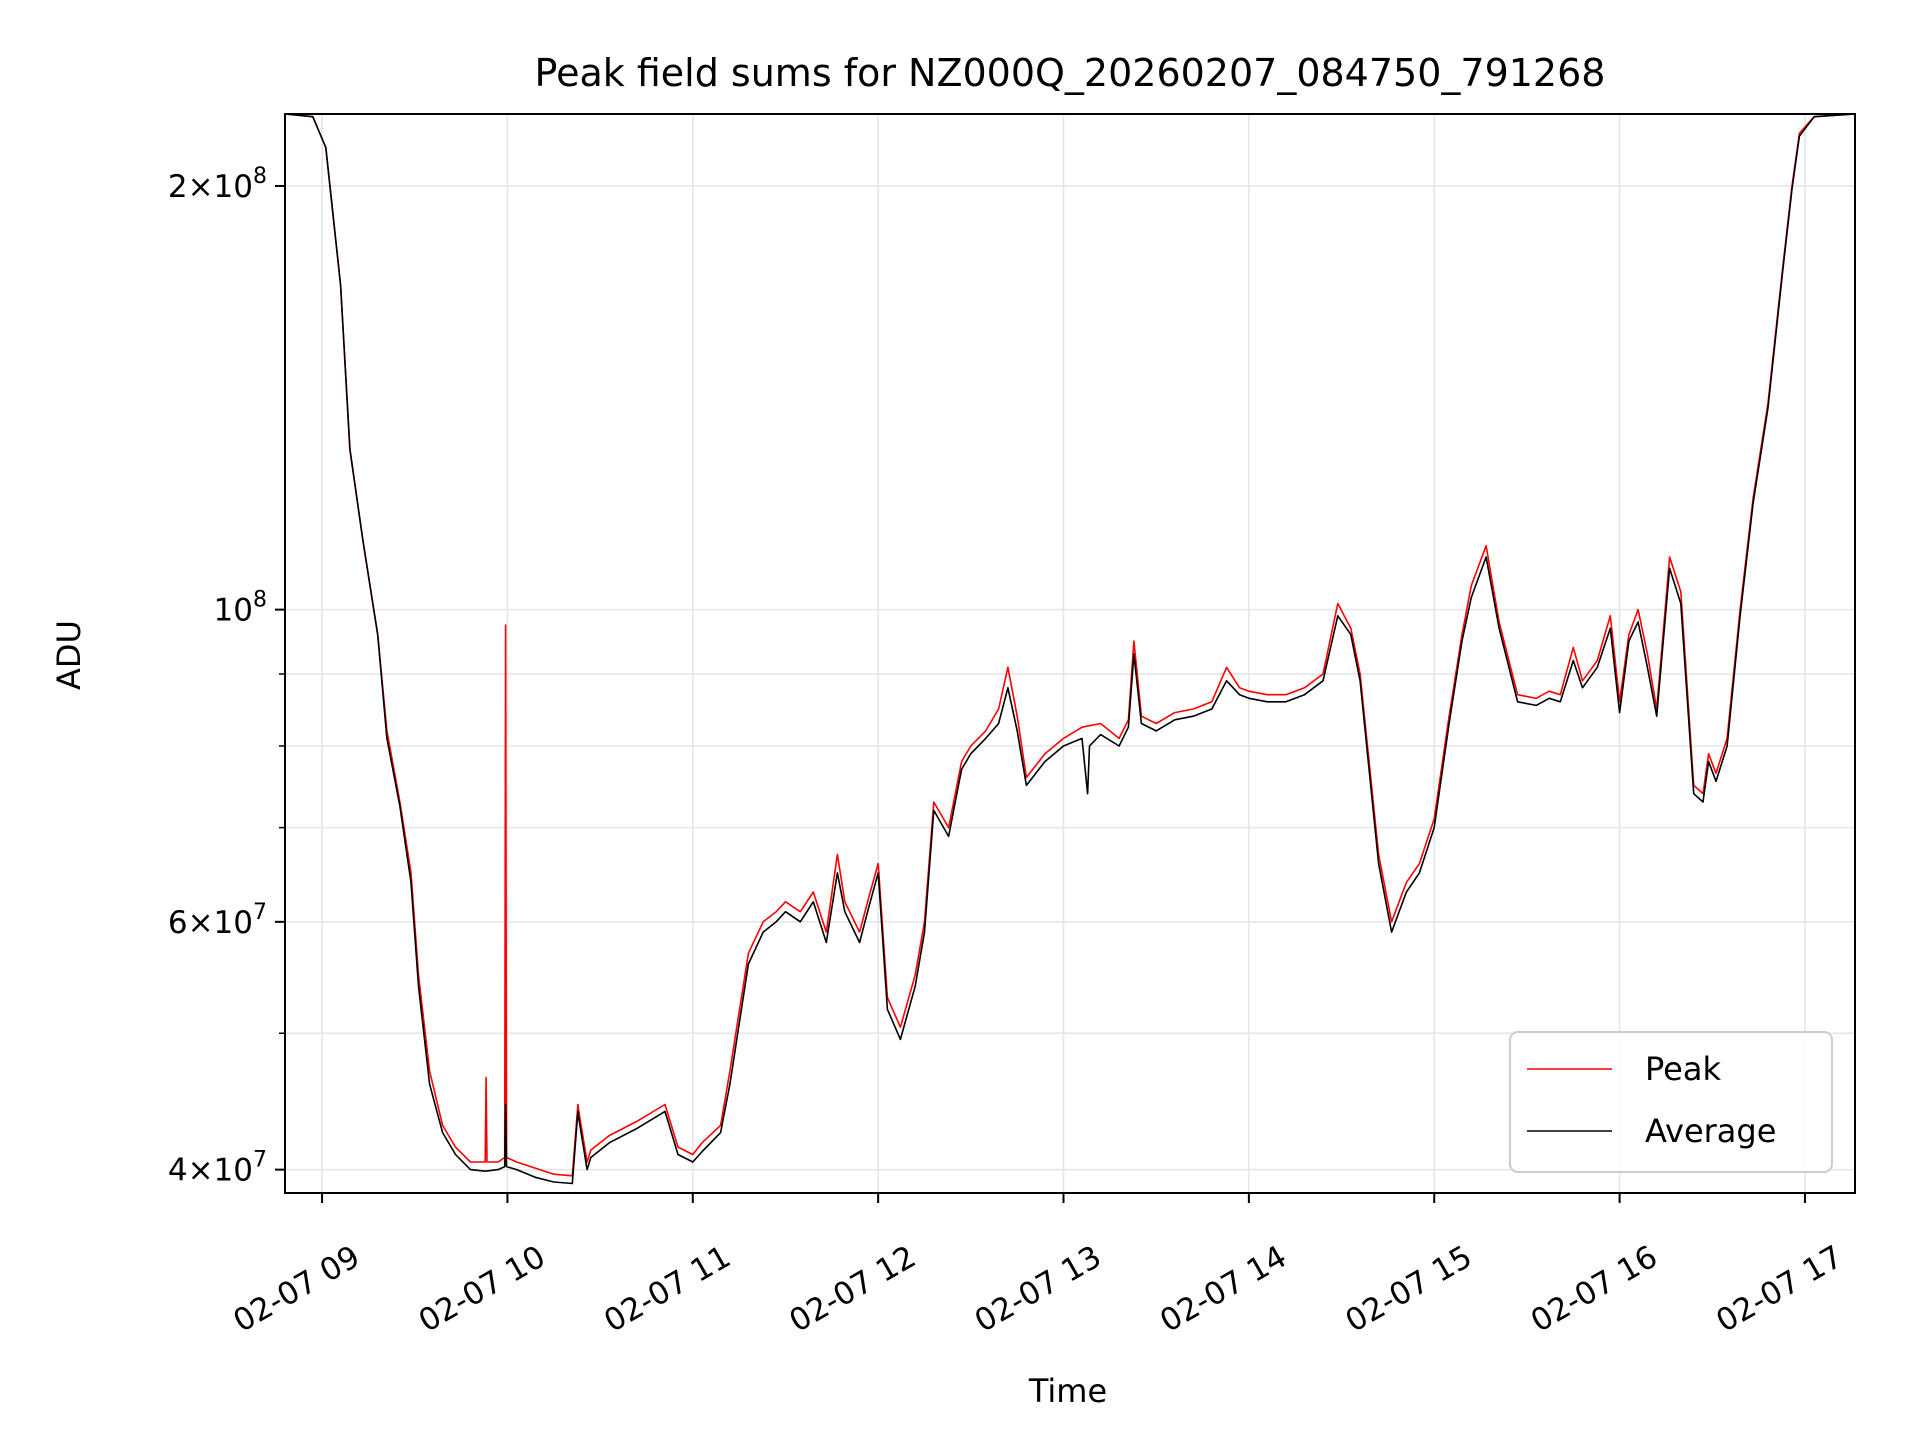  Describe the element at coordinates (217, 920) in the screenshot. I see `y-tick-label: 6×107` at that location.